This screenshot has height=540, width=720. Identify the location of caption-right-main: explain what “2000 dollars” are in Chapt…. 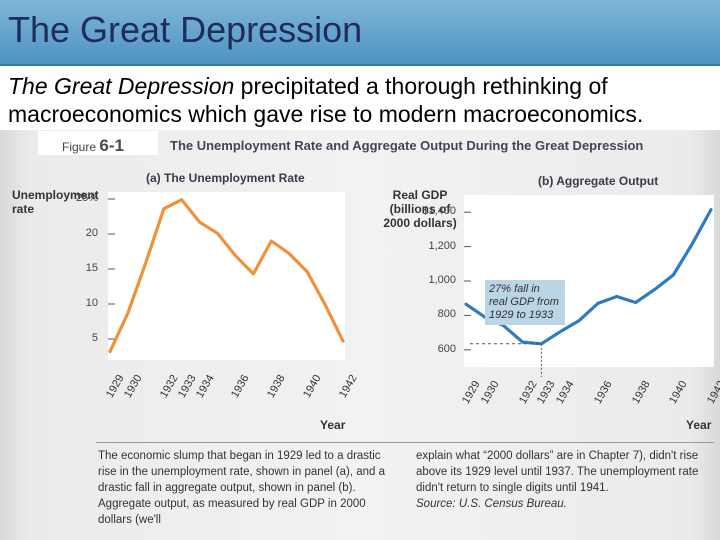
(557, 472).